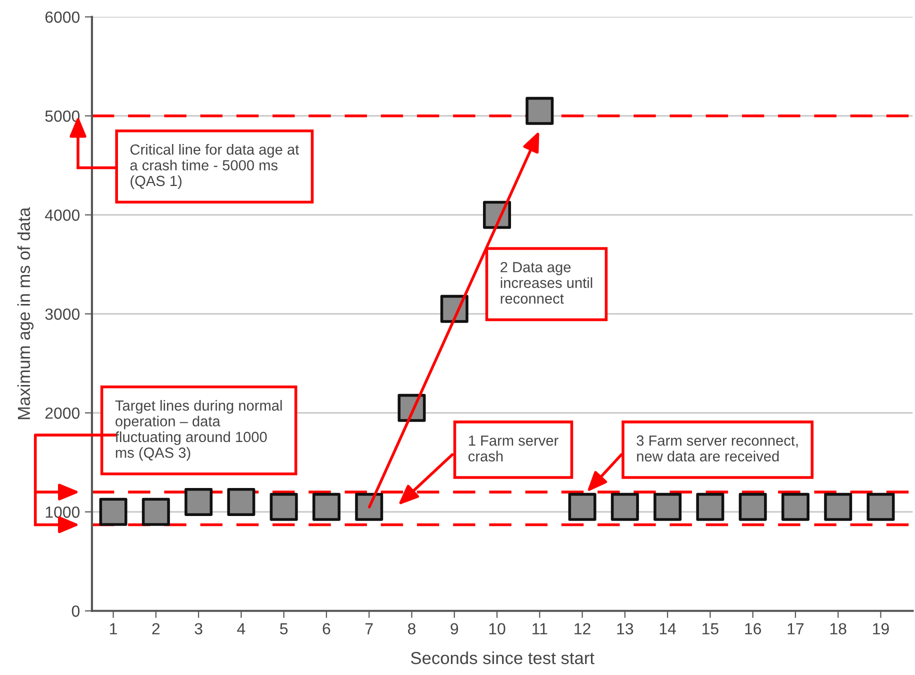 This screenshot has height=675, width=915. What do you see at coordinates (76, 611) in the screenshot?
I see `y-tick-label: 0` at bounding box center [76, 611].